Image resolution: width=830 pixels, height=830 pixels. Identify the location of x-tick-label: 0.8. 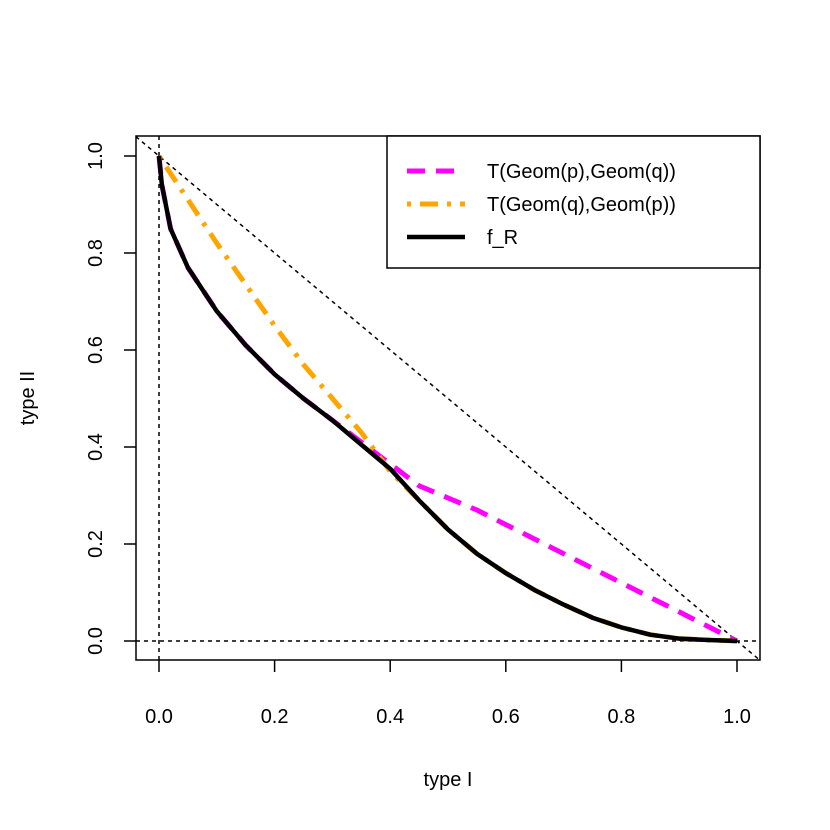
(621, 717).